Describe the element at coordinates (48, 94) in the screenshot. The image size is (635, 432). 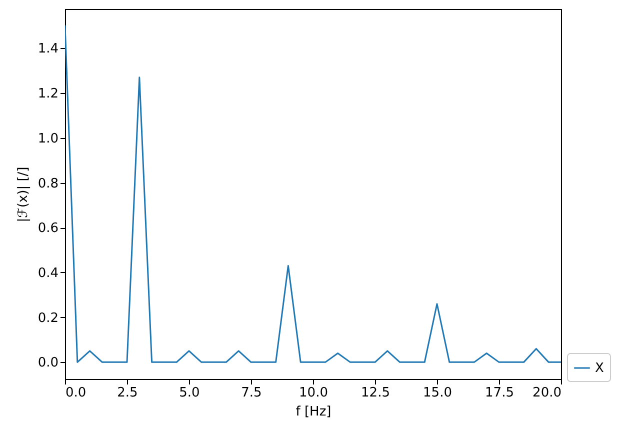
I see `y-tick-label: 1.2` at that location.